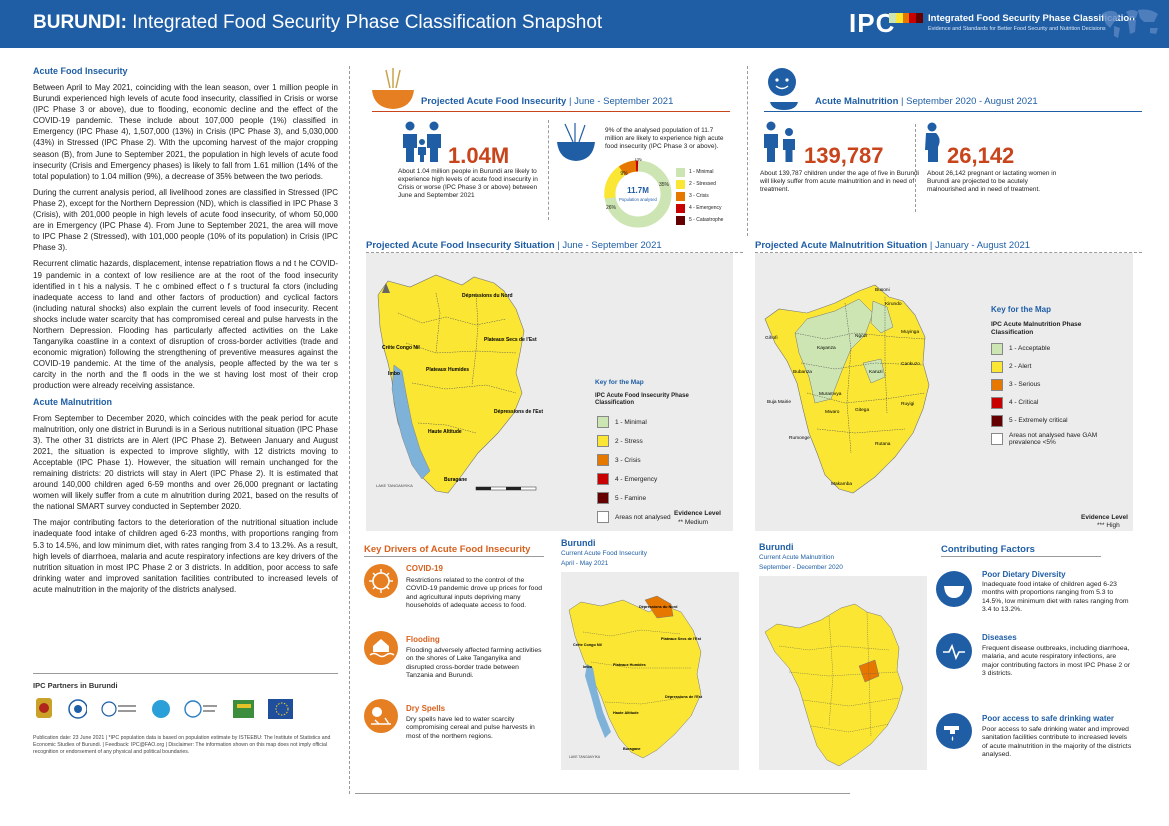 Image resolution: width=1169 pixels, height=826 pixels. I want to click on svg-text: Plateaux Humides, so click(629, 665).